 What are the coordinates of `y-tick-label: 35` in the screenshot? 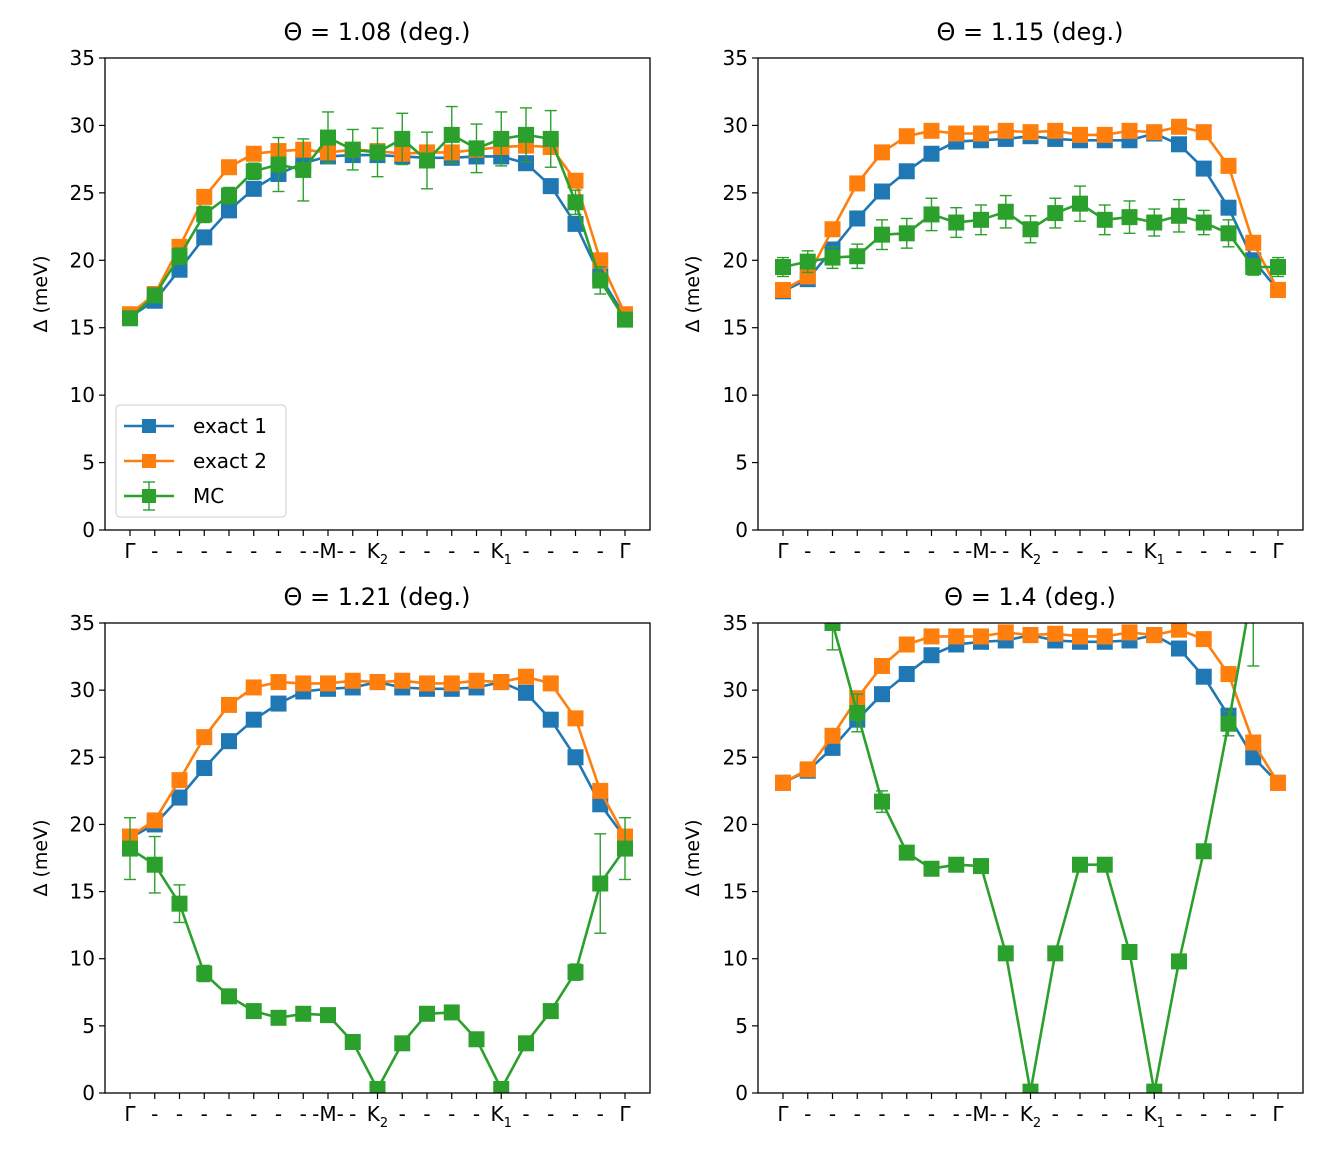 It's located at (82, 58).